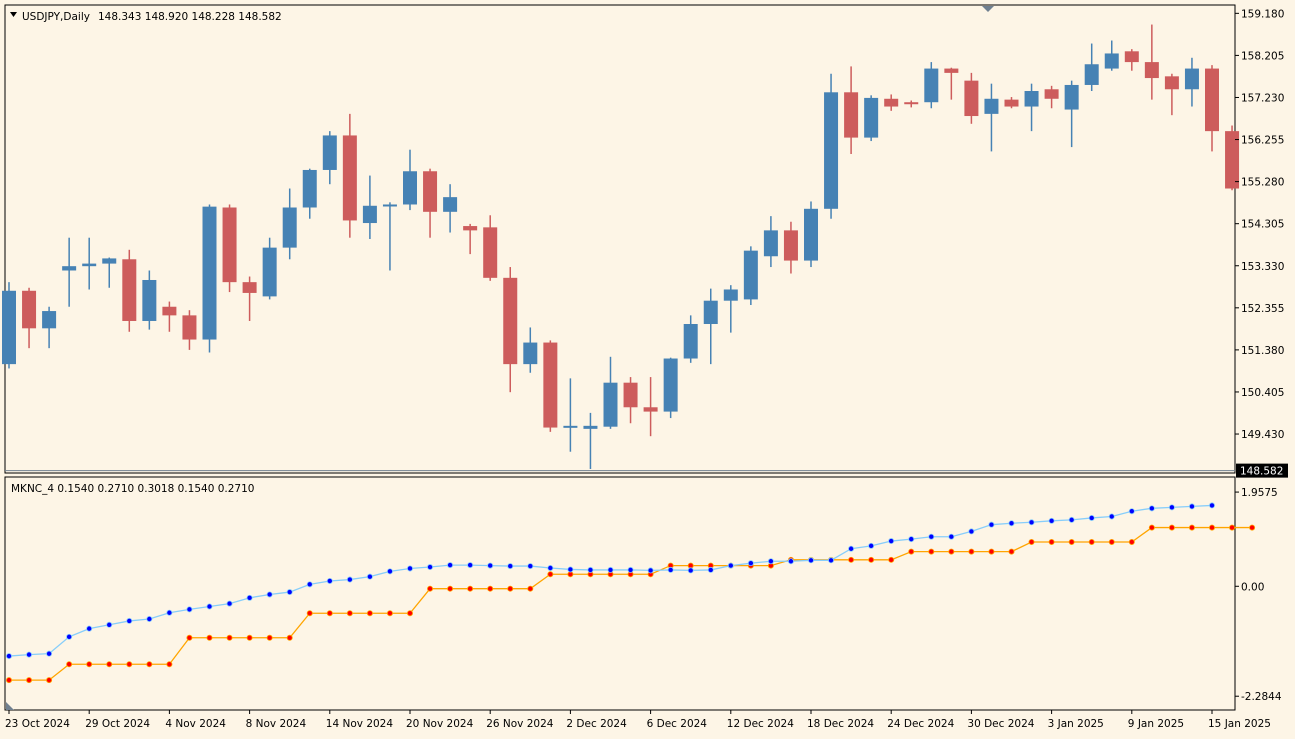 This screenshot has width=1295, height=743. What do you see at coordinates (276, 724) in the screenshot?
I see `time-tick-label: 8 Nov 2024` at bounding box center [276, 724].